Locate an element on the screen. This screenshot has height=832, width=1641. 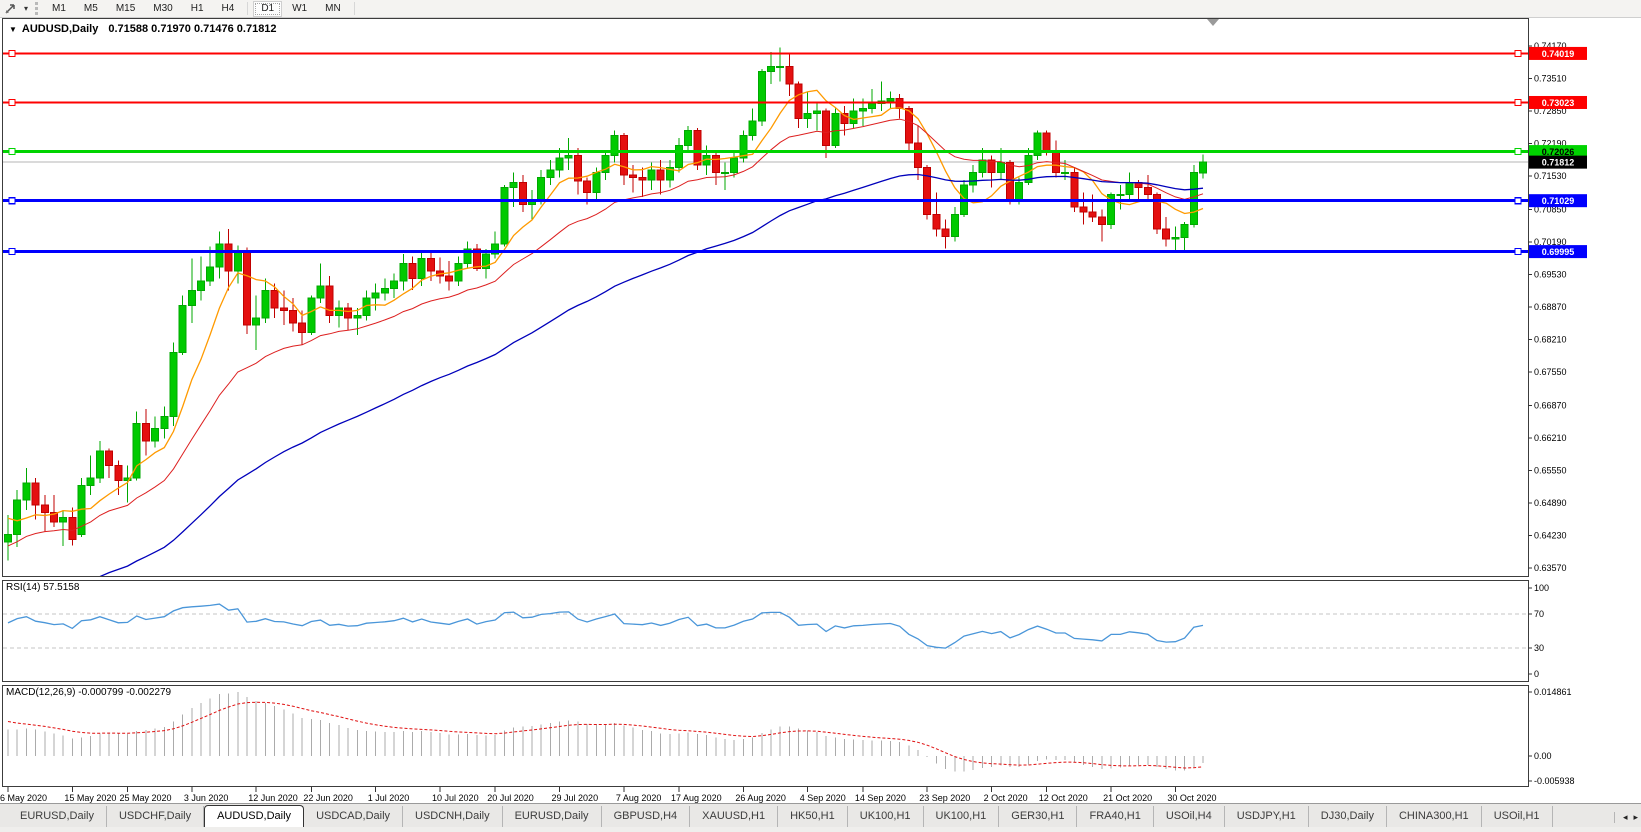
rsi-panel: 100 70 30 0 is located at coordinates (776, 631).